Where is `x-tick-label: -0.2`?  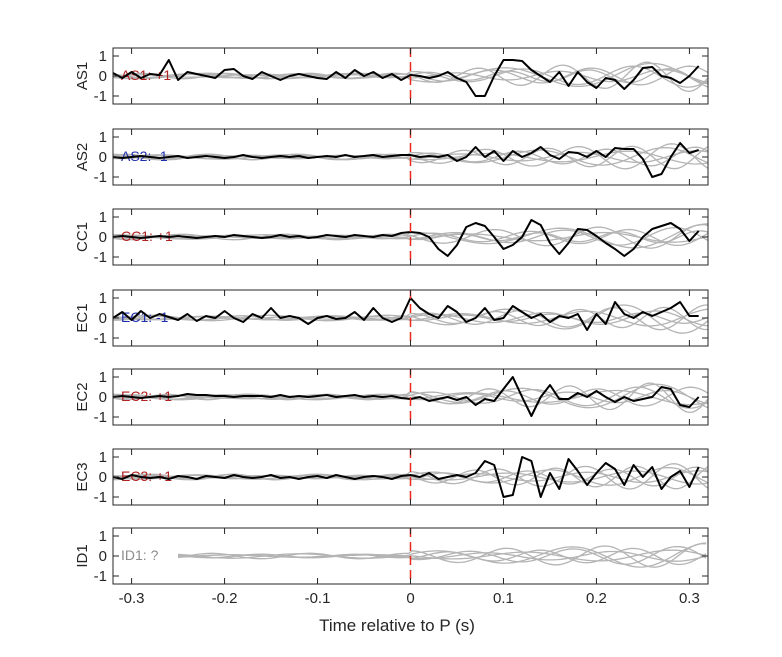
x-tick-label: -0.2 is located at coordinates (225, 598).